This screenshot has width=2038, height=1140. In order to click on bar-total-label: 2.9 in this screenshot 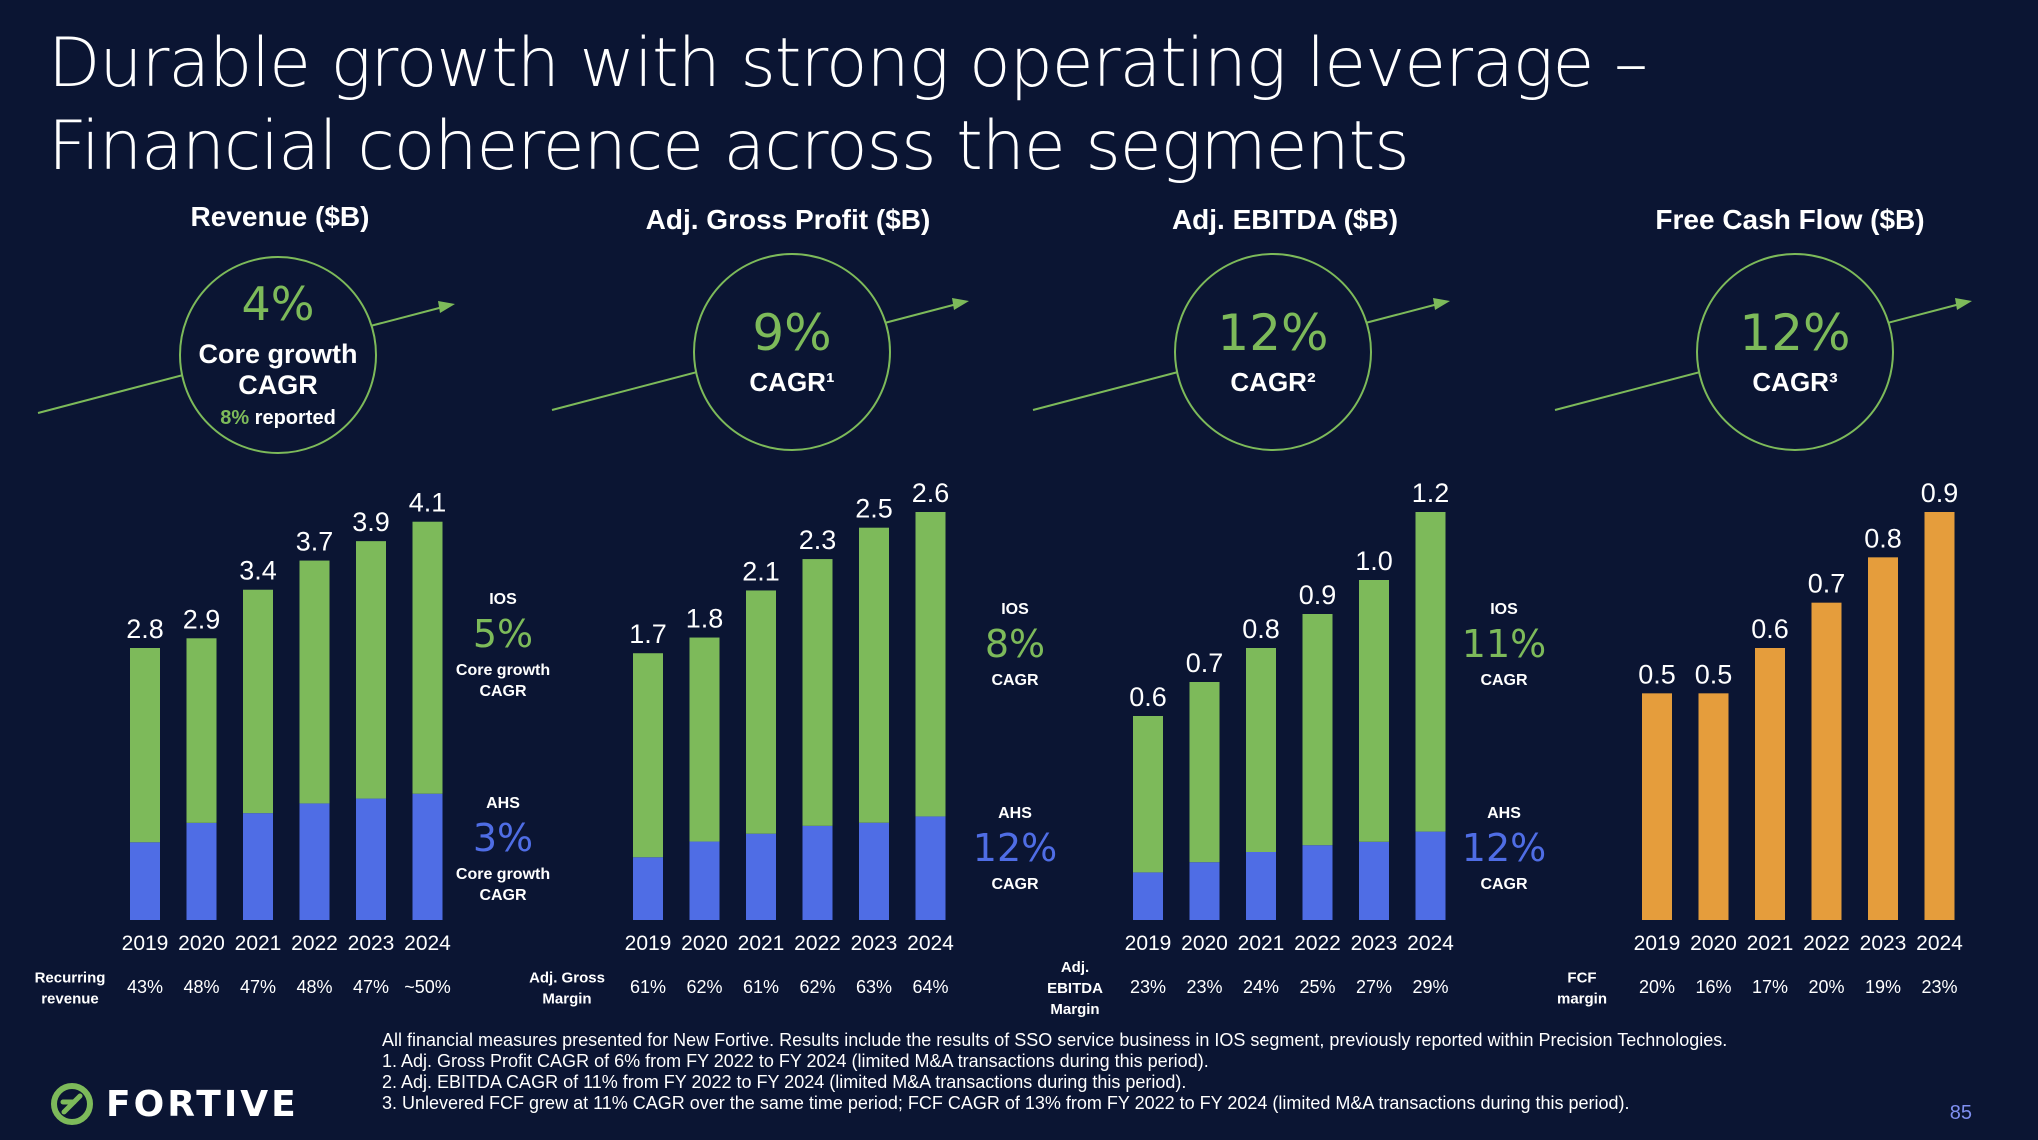, I will do `click(202, 619)`.